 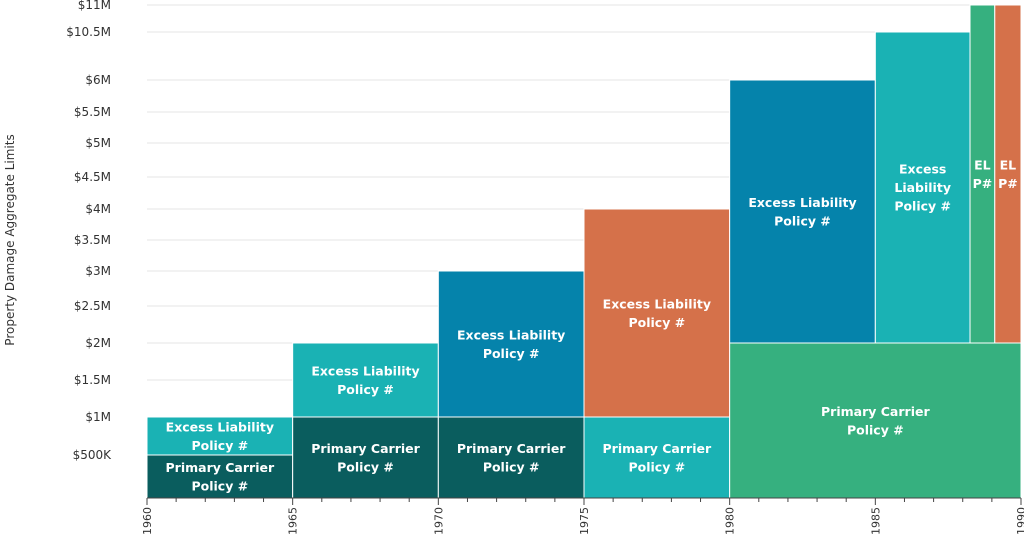 What do you see at coordinates (94, 6) in the screenshot?
I see `y-tick-label: $11M` at bounding box center [94, 6].